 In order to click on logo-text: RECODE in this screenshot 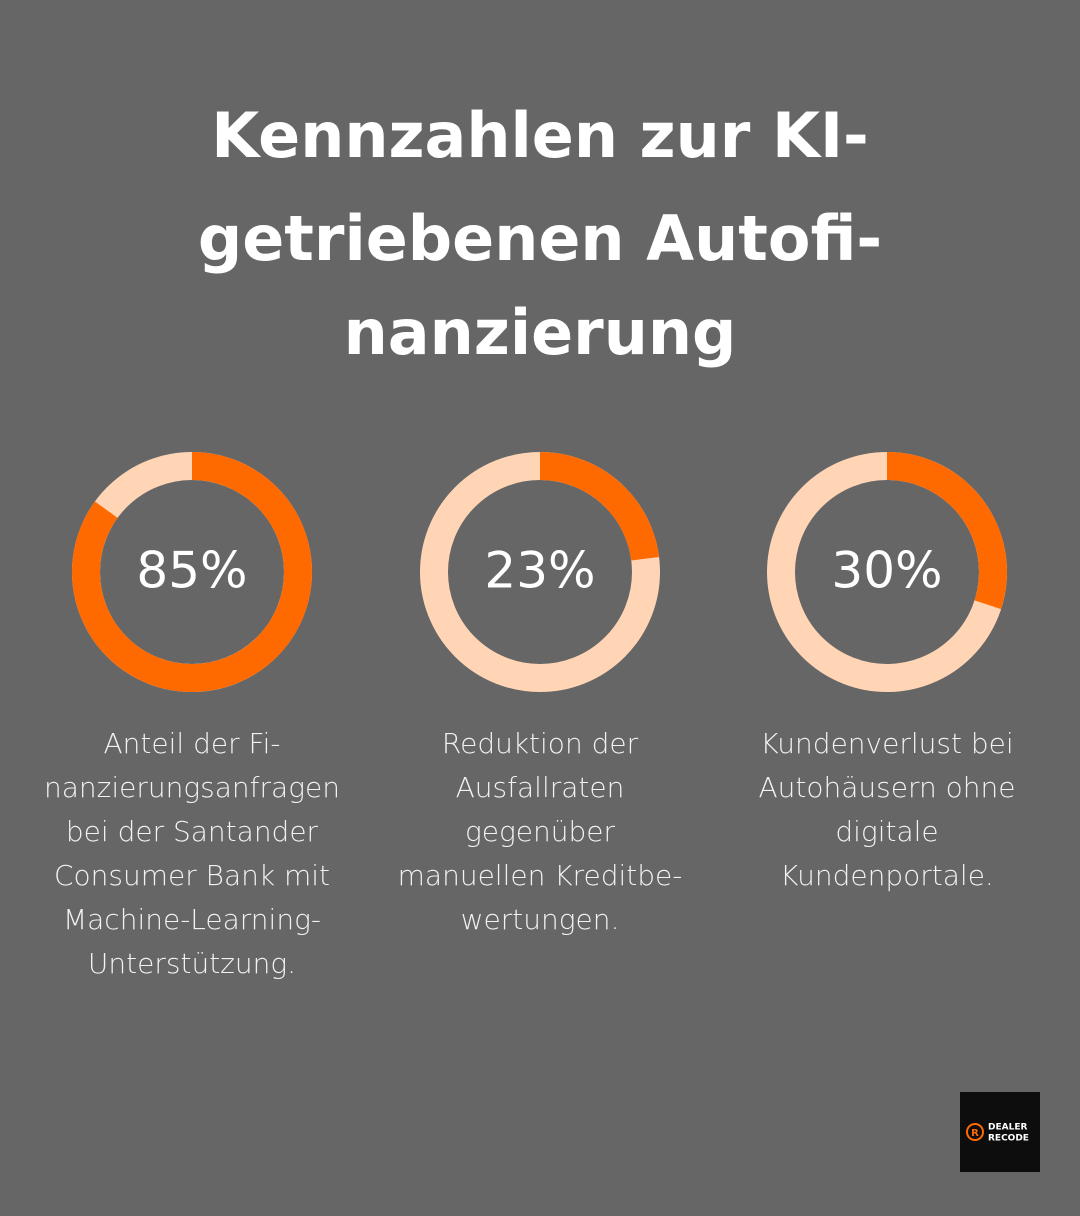, I will do `click(1008, 1139)`.